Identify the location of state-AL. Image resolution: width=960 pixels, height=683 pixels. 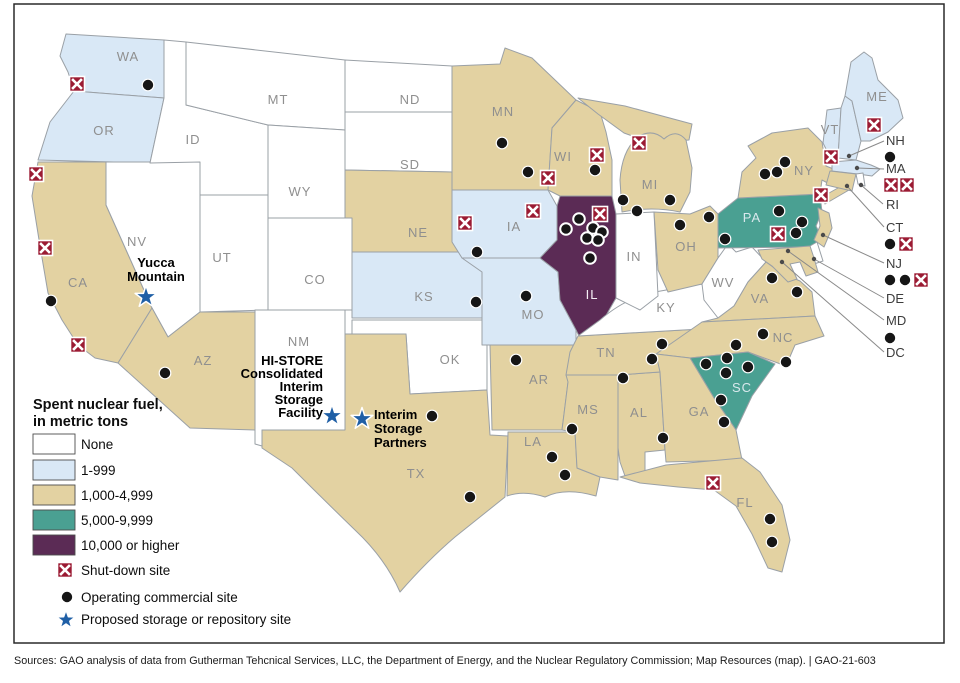
(641, 424).